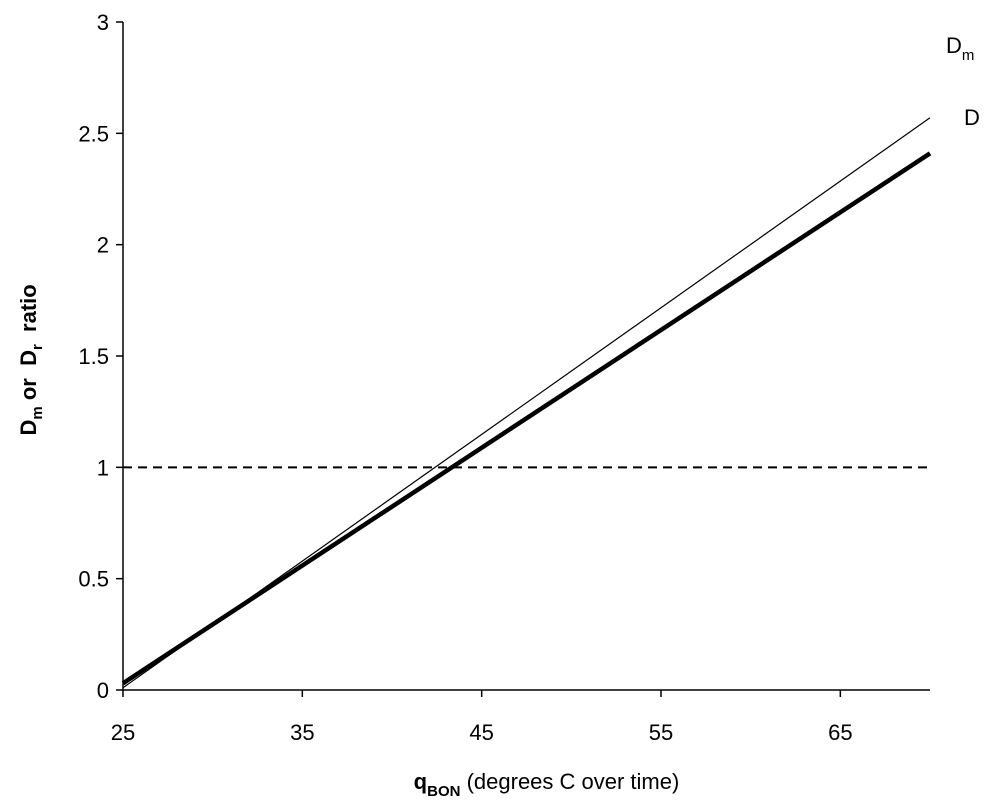 The image size is (984, 806). What do you see at coordinates (37, 347) in the screenshot?
I see `y-axis-title-b-sub: r` at bounding box center [37, 347].